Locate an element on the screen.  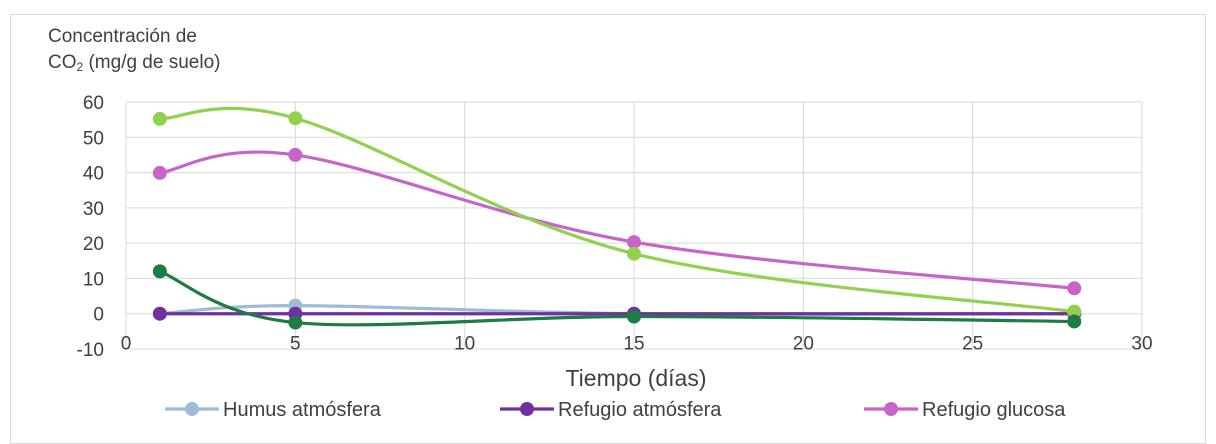
y-axis-label-units: (mg/g de suelo) is located at coordinates (152, 62).